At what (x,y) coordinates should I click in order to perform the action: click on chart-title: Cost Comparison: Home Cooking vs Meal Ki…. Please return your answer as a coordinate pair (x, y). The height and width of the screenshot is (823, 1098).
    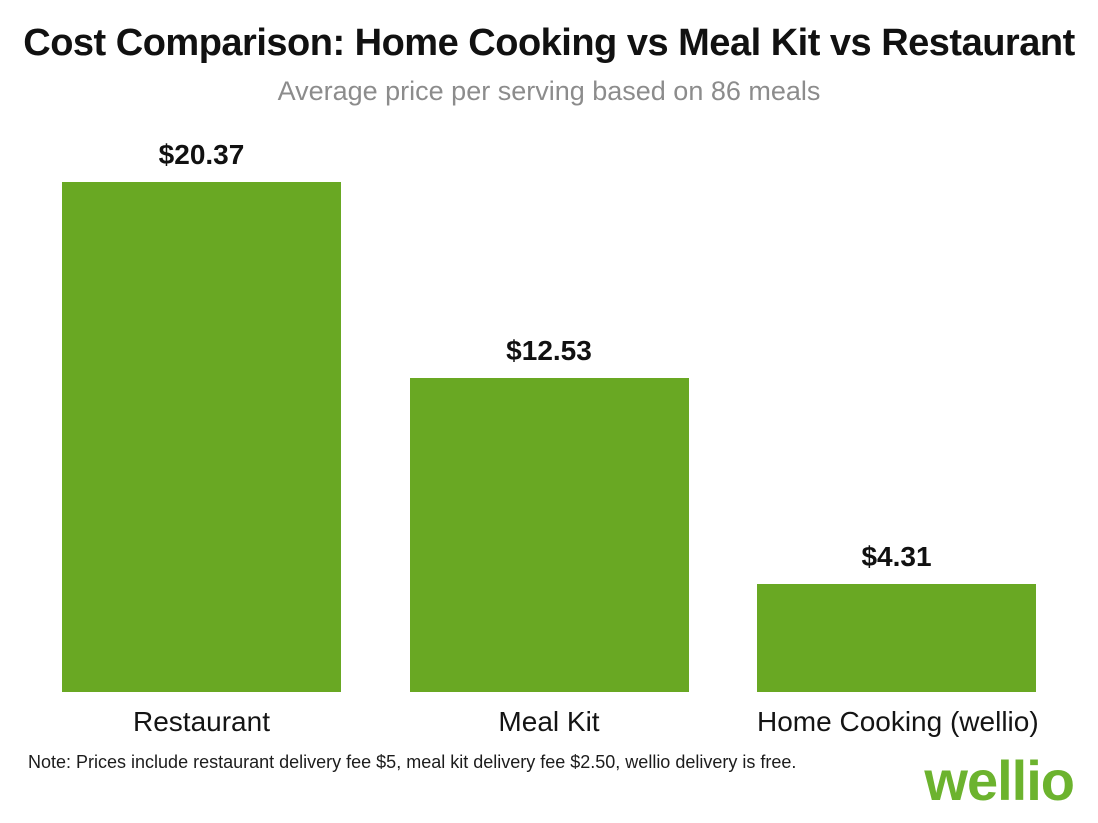
    Looking at the image, I should click on (549, 43).